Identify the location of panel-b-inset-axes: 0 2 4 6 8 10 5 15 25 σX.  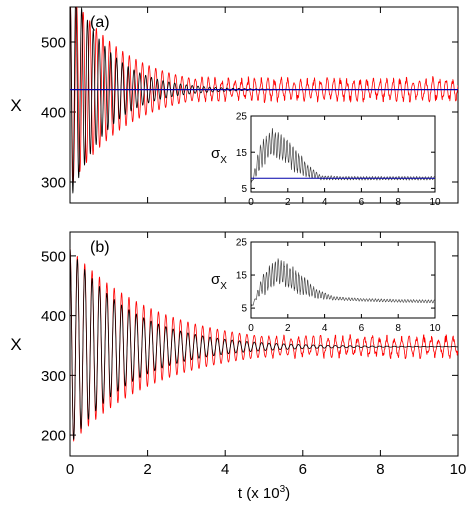
(326, 286).